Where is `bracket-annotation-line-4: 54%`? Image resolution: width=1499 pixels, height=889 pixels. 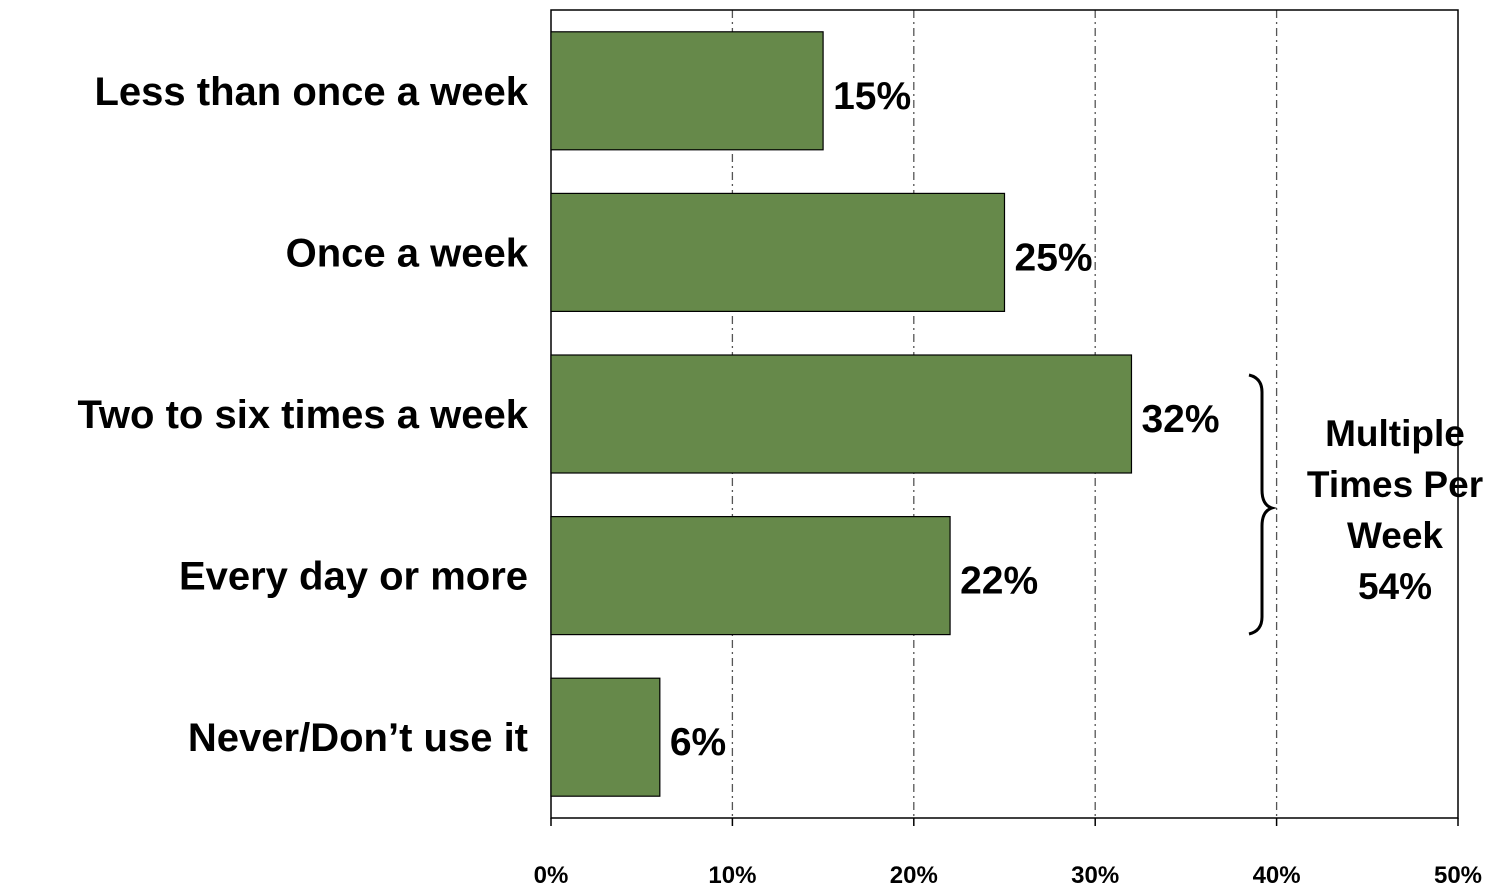 bracket-annotation-line-4: 54% is located at coordinates (1395, 586).